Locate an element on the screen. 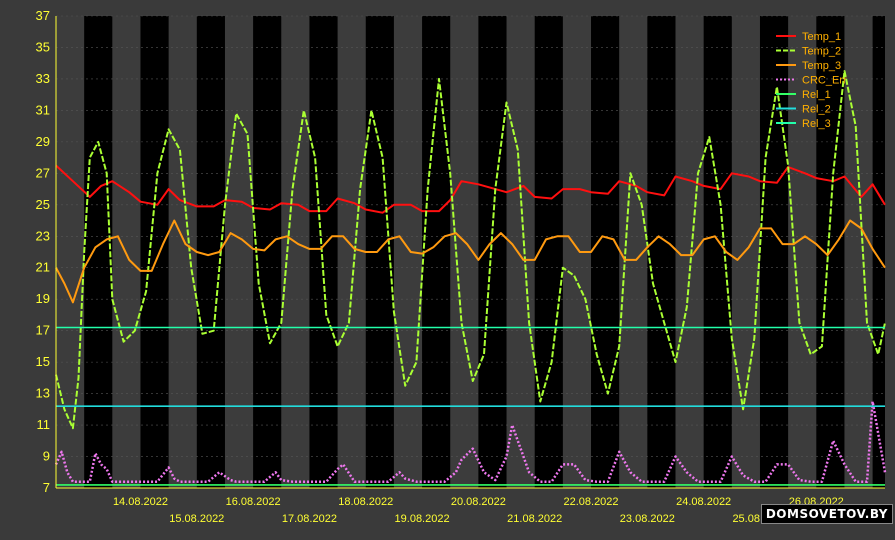 The width and height of the screenshot is (895, 540). x-tick-label: 20.08.2022 is located at coordinates (478, 502).